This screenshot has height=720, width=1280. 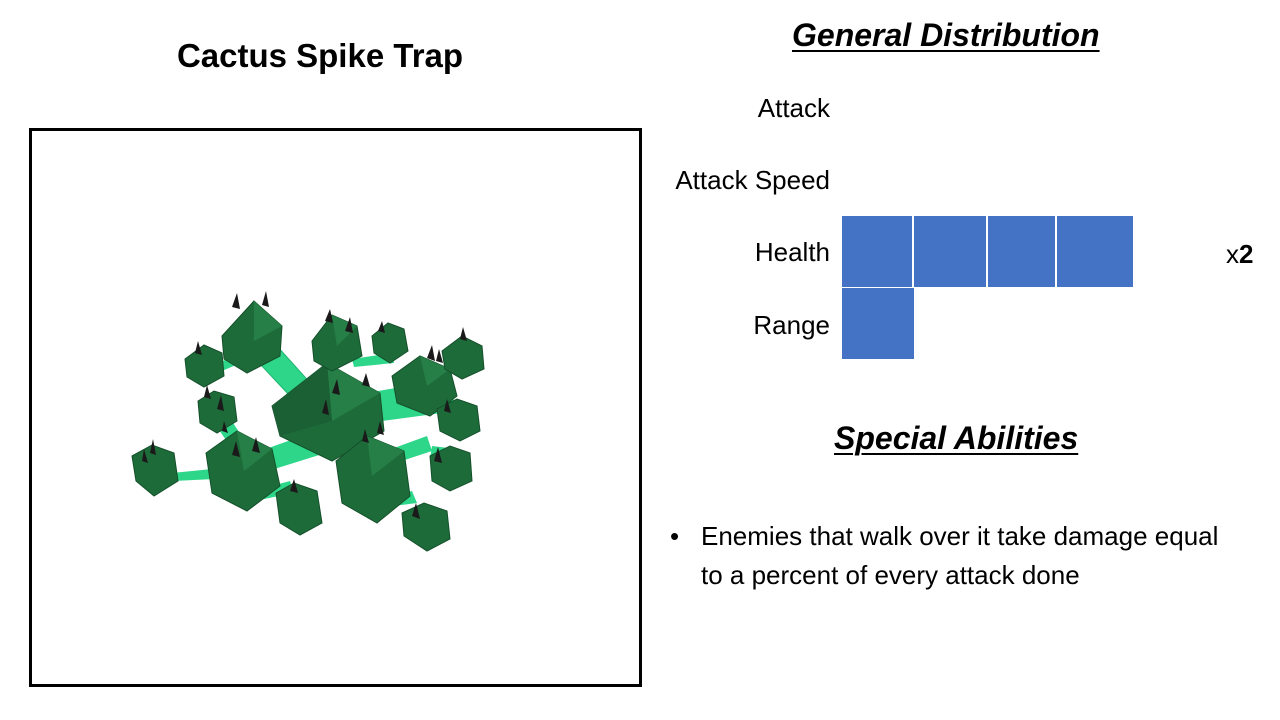 What do you see at coordinates (752, 180) in the screenshot?
I see `stat-label-attack-speed: Attack Speed` at bounding box center [752, 180].